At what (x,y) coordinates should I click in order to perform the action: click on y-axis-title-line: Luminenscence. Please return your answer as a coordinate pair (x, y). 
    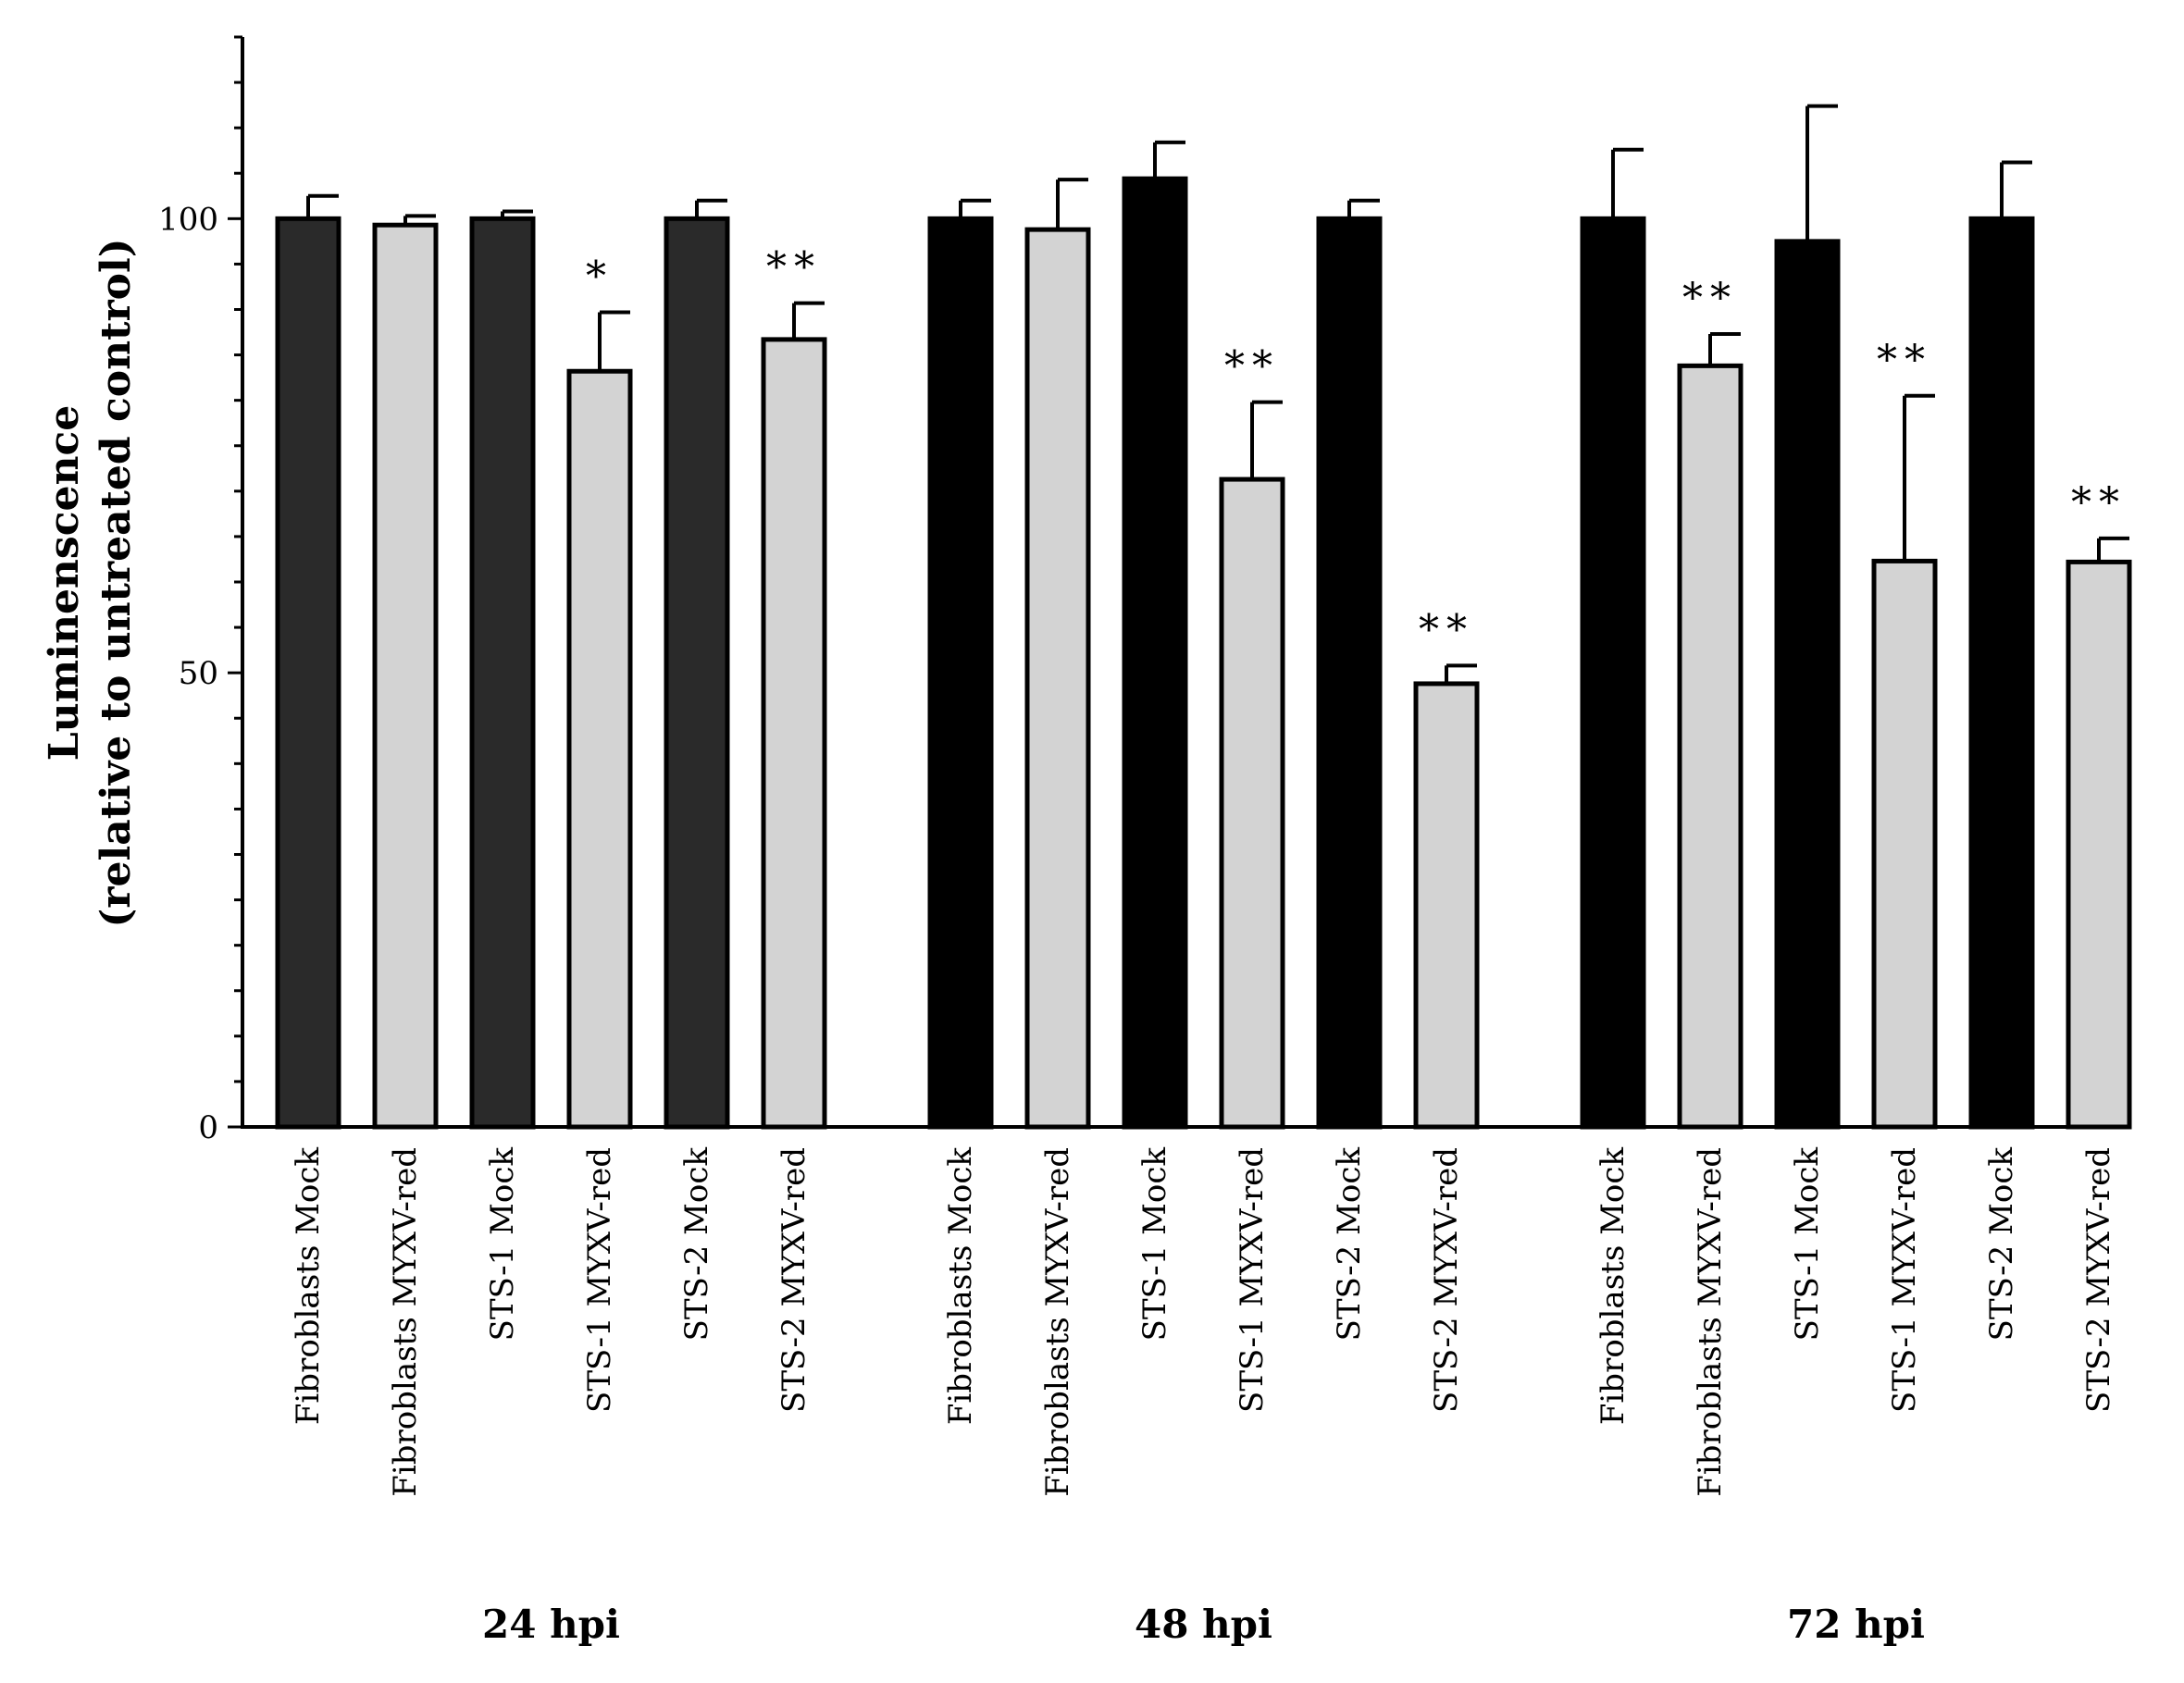
    Looking at the image, I should click on (64, 583).